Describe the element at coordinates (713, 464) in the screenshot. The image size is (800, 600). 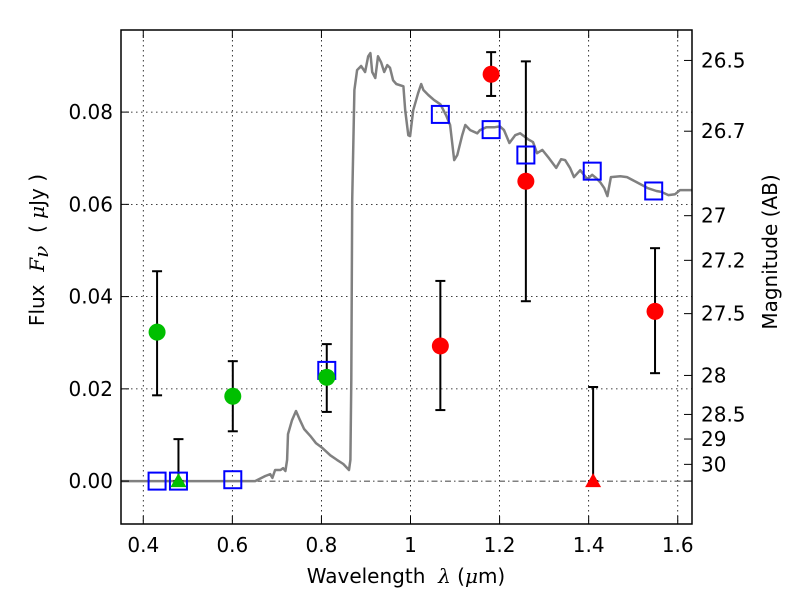
I see `y2-tick-label: 30` at that location.